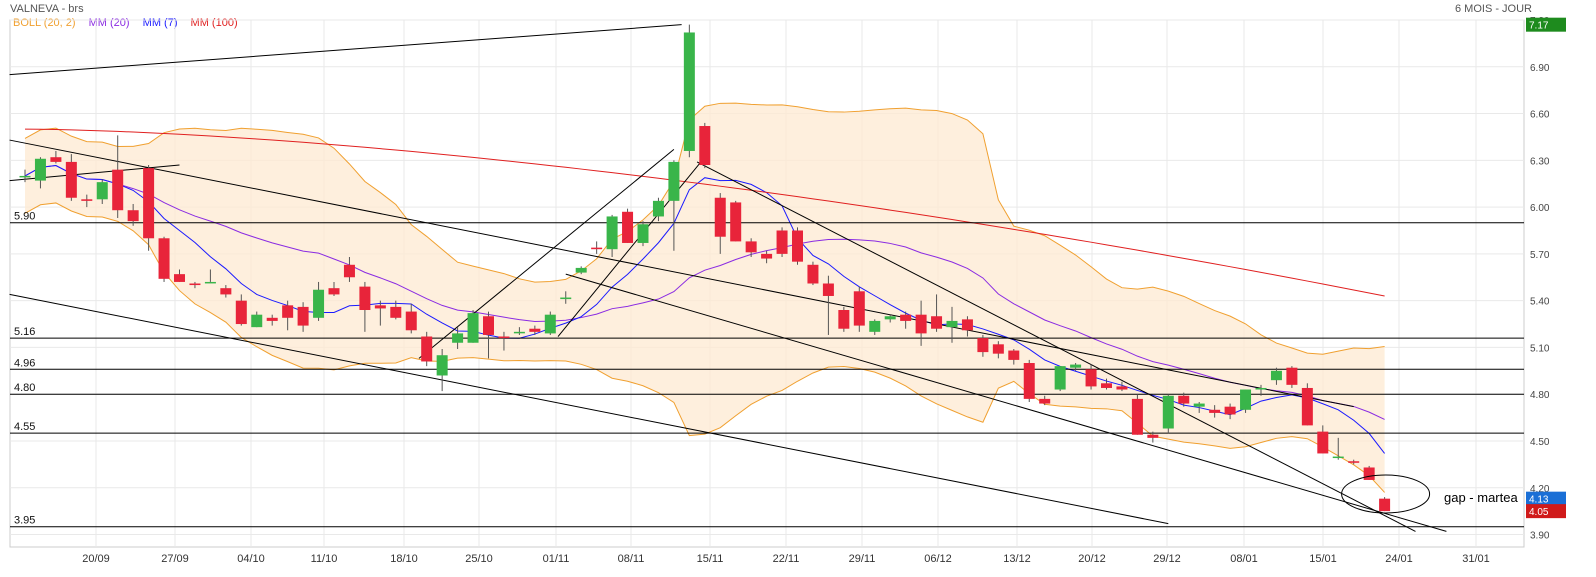  What do you see at coordinates (1494, 9) in the screenshot?
I see `chart-period: 6 MOIS - JOUR` at bounding box center [1494, 9].